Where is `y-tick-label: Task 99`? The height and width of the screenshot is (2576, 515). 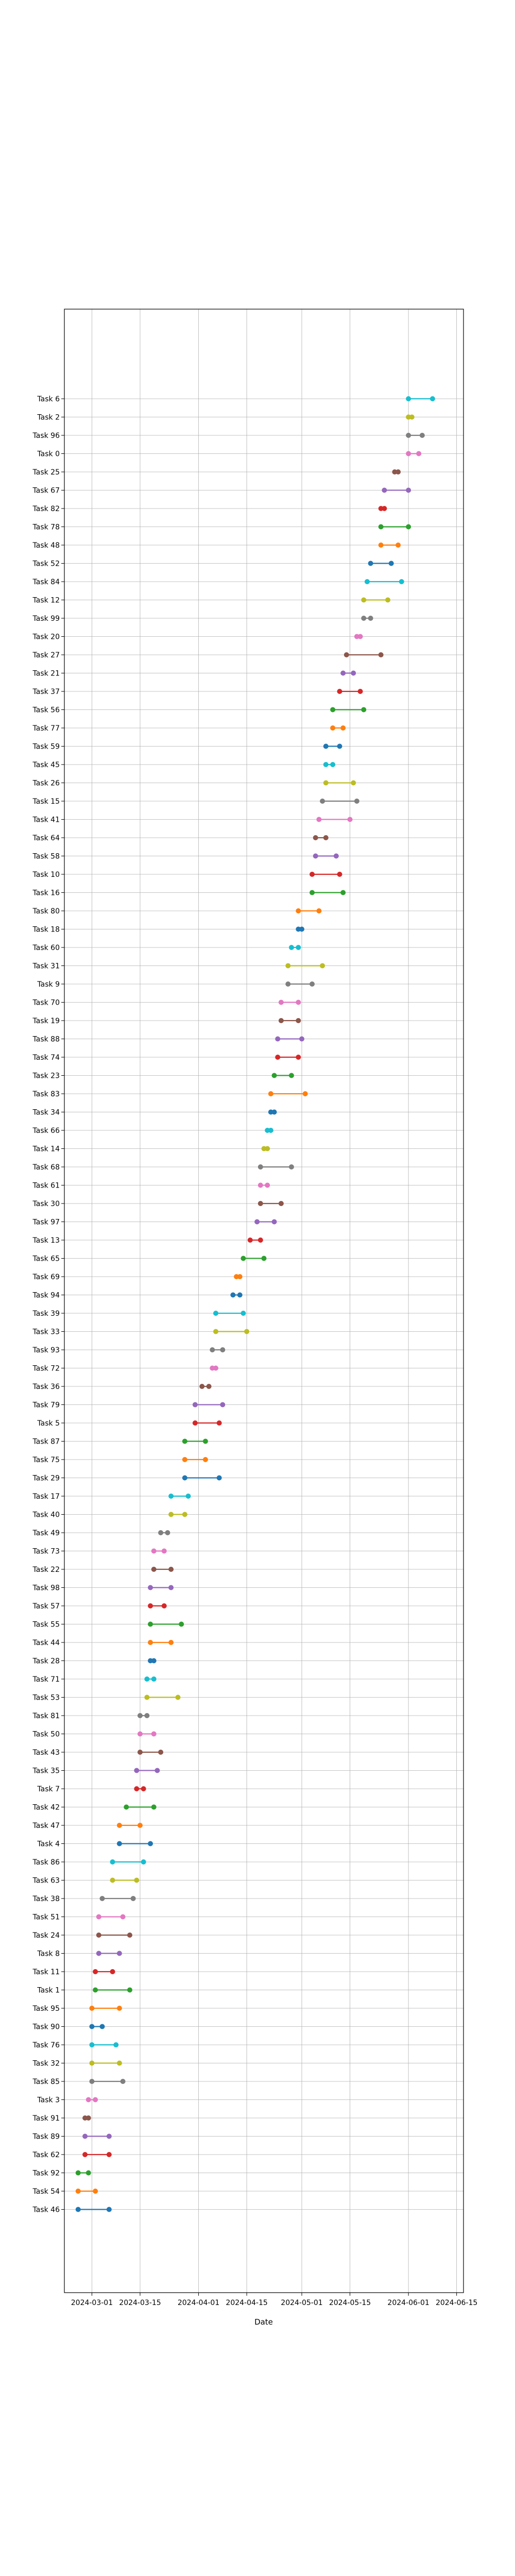
y-tick-label: Task 99 is located at coordinates (46, 619).